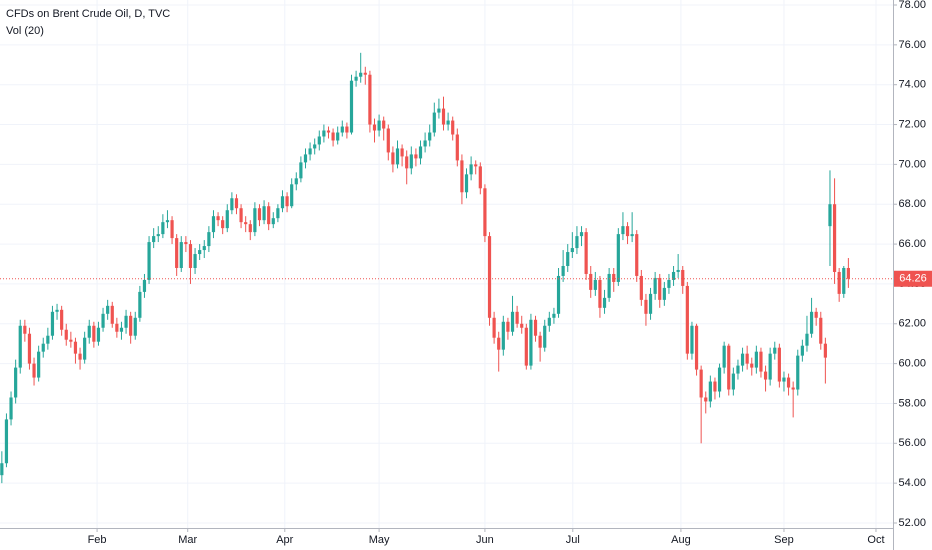 This screenshot has width=932, height=550. What do you see at coordinates (912, 403) in the screenshot?
I see `y-tick-label: 58.00` at bounding box center [912, 403].